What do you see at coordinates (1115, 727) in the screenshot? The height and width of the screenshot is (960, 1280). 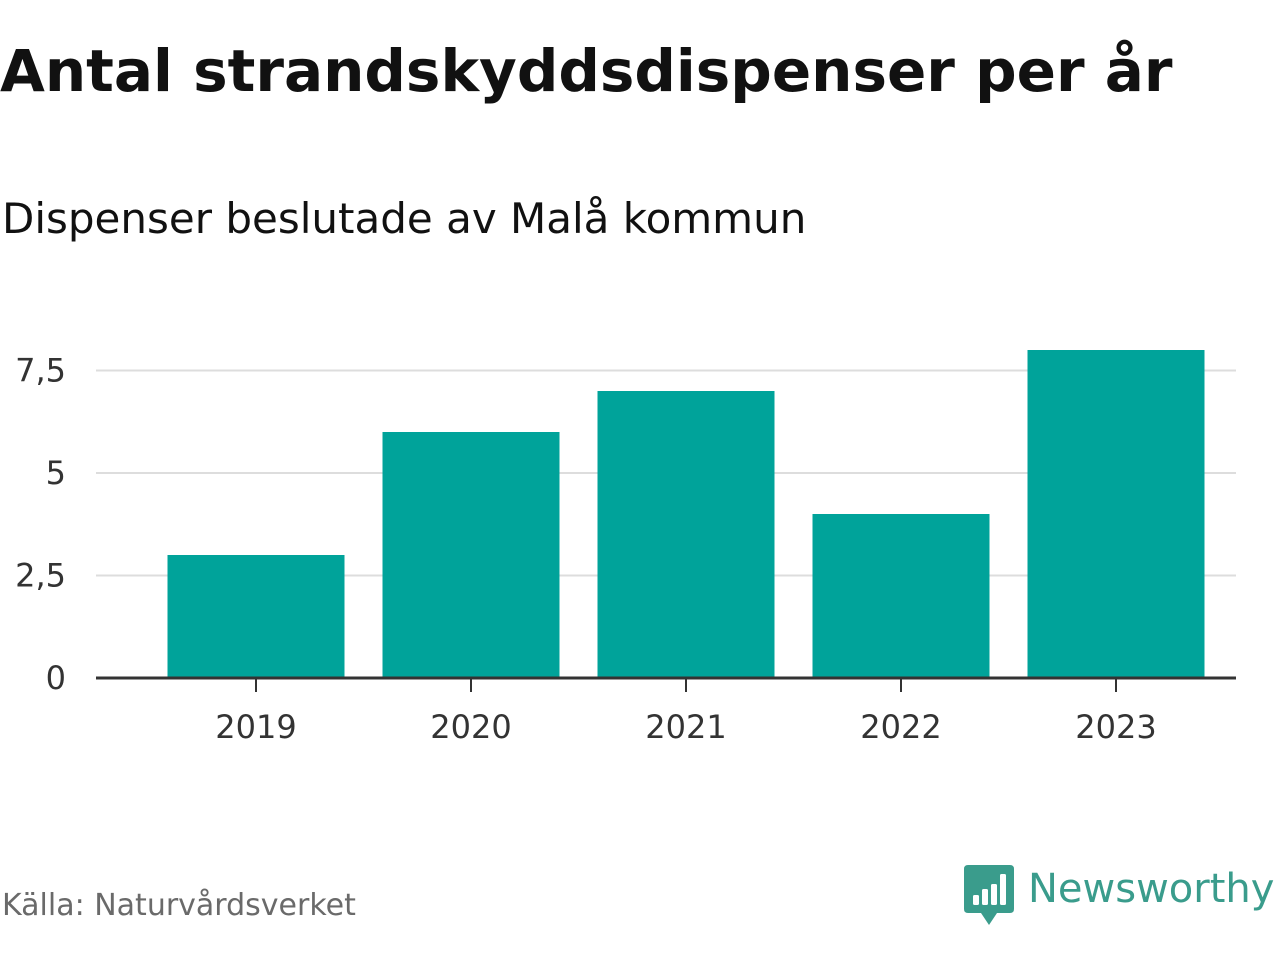 I see `x-tick-label: 2023` at bounding box center [1115, 727].